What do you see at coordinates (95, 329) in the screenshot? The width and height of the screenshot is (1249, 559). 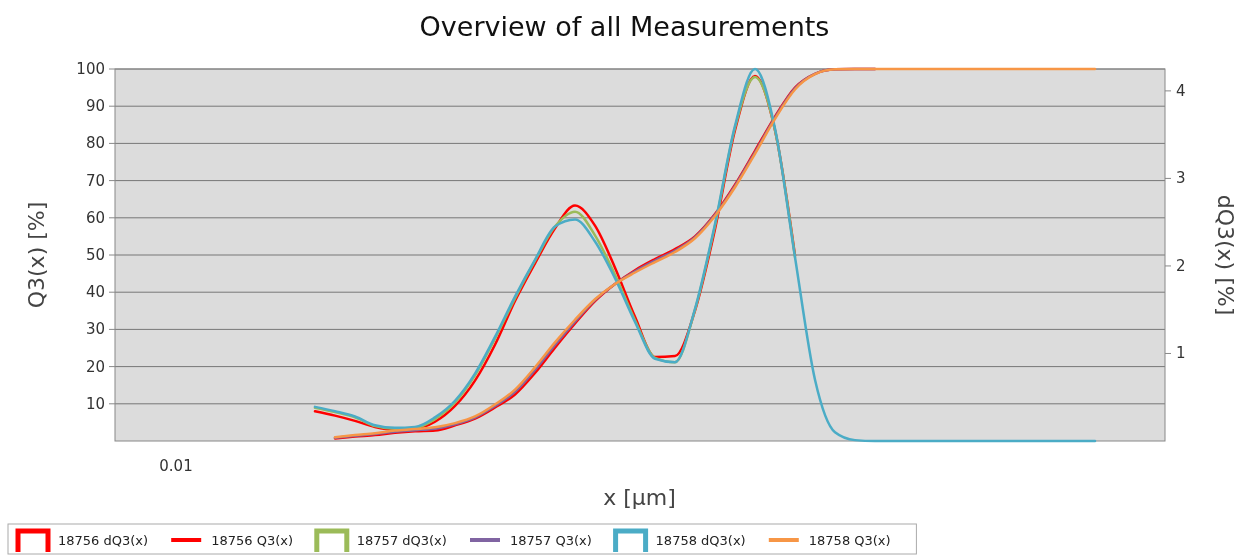 I see `y-tick-label: 30` at bounding box center [95, 329].